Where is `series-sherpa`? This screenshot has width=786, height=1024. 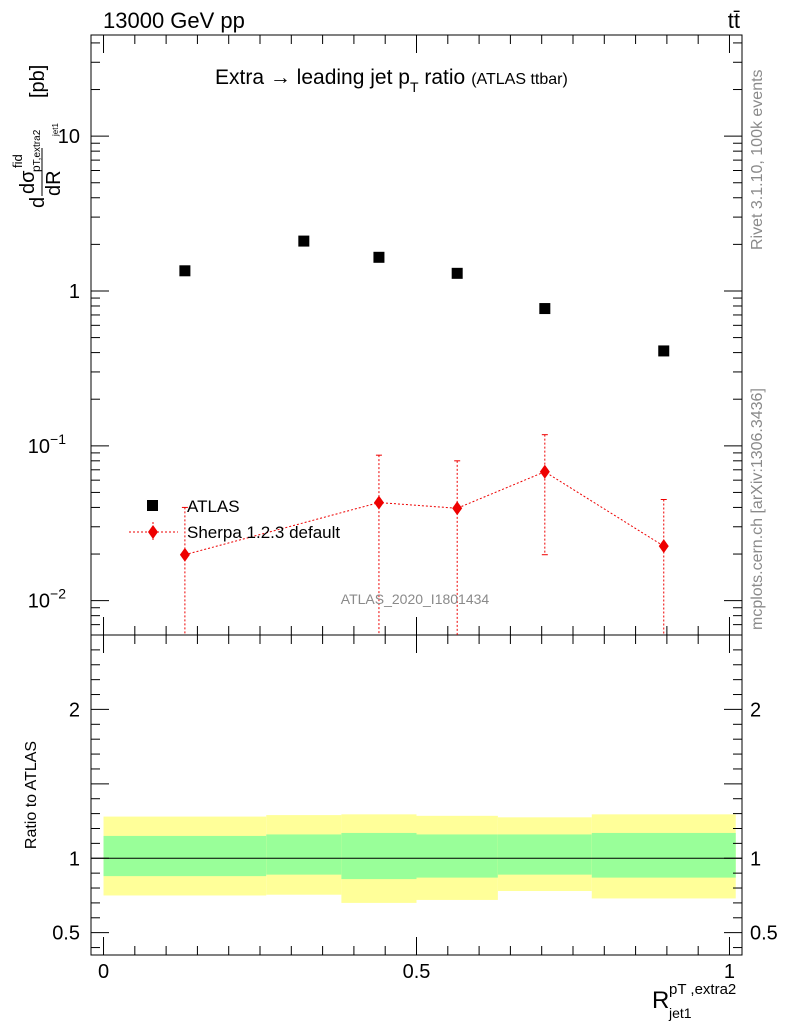
series-sherpa is located at coordinates (424, 534).